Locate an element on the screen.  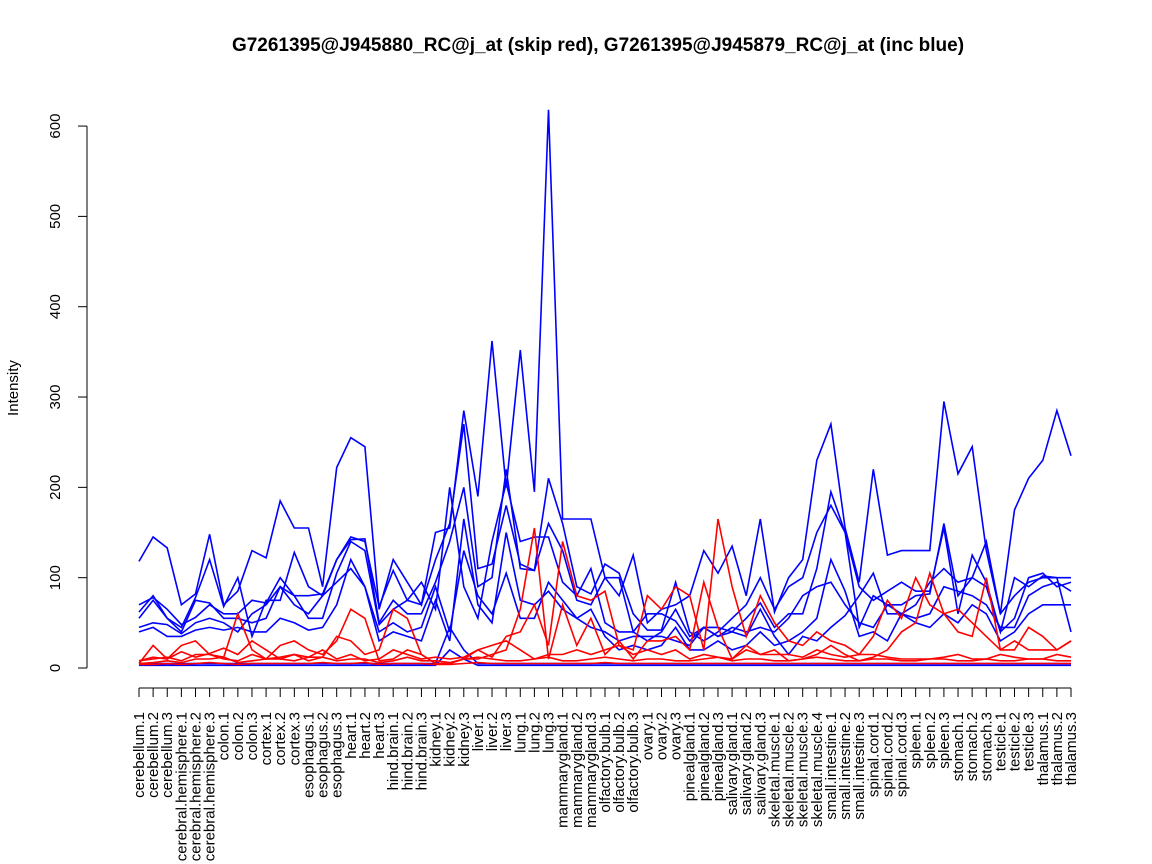
x-tick-label: cortex.3 is located at coordinates (294, 738).